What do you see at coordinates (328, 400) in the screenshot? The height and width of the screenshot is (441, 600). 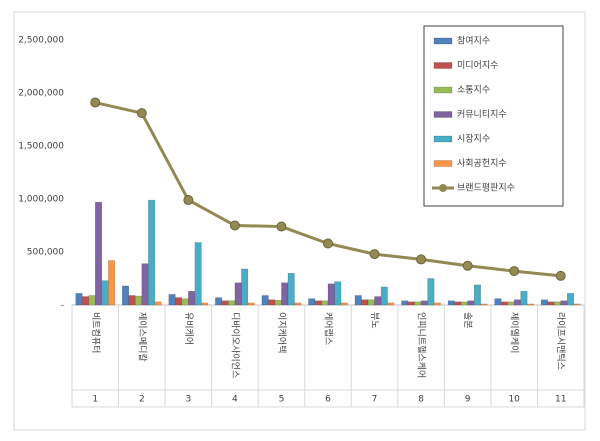 I see `rank-label: 6` at bounding box center [328, 400].